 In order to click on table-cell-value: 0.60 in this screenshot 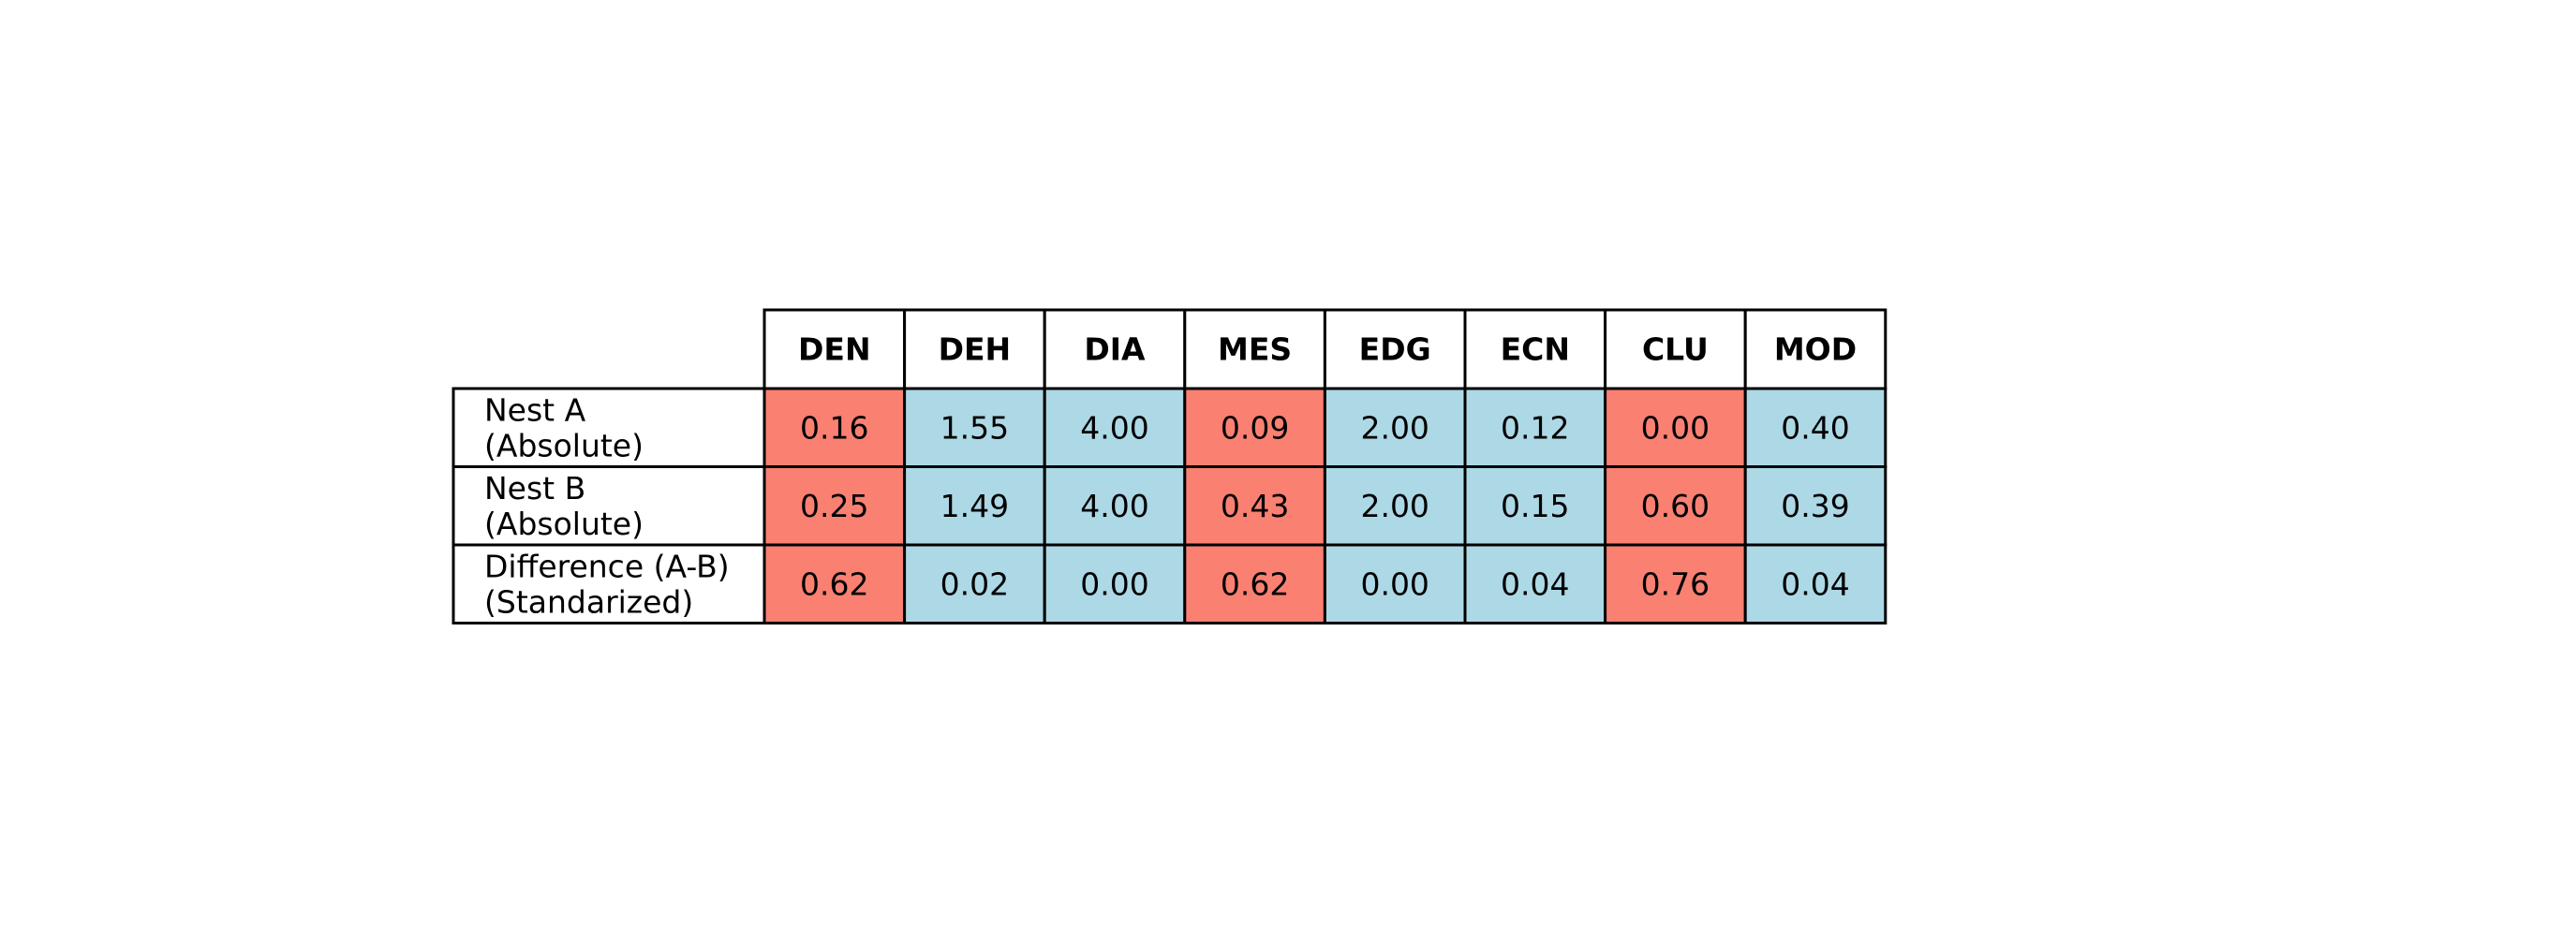, I will do `click(1675, 506)`.